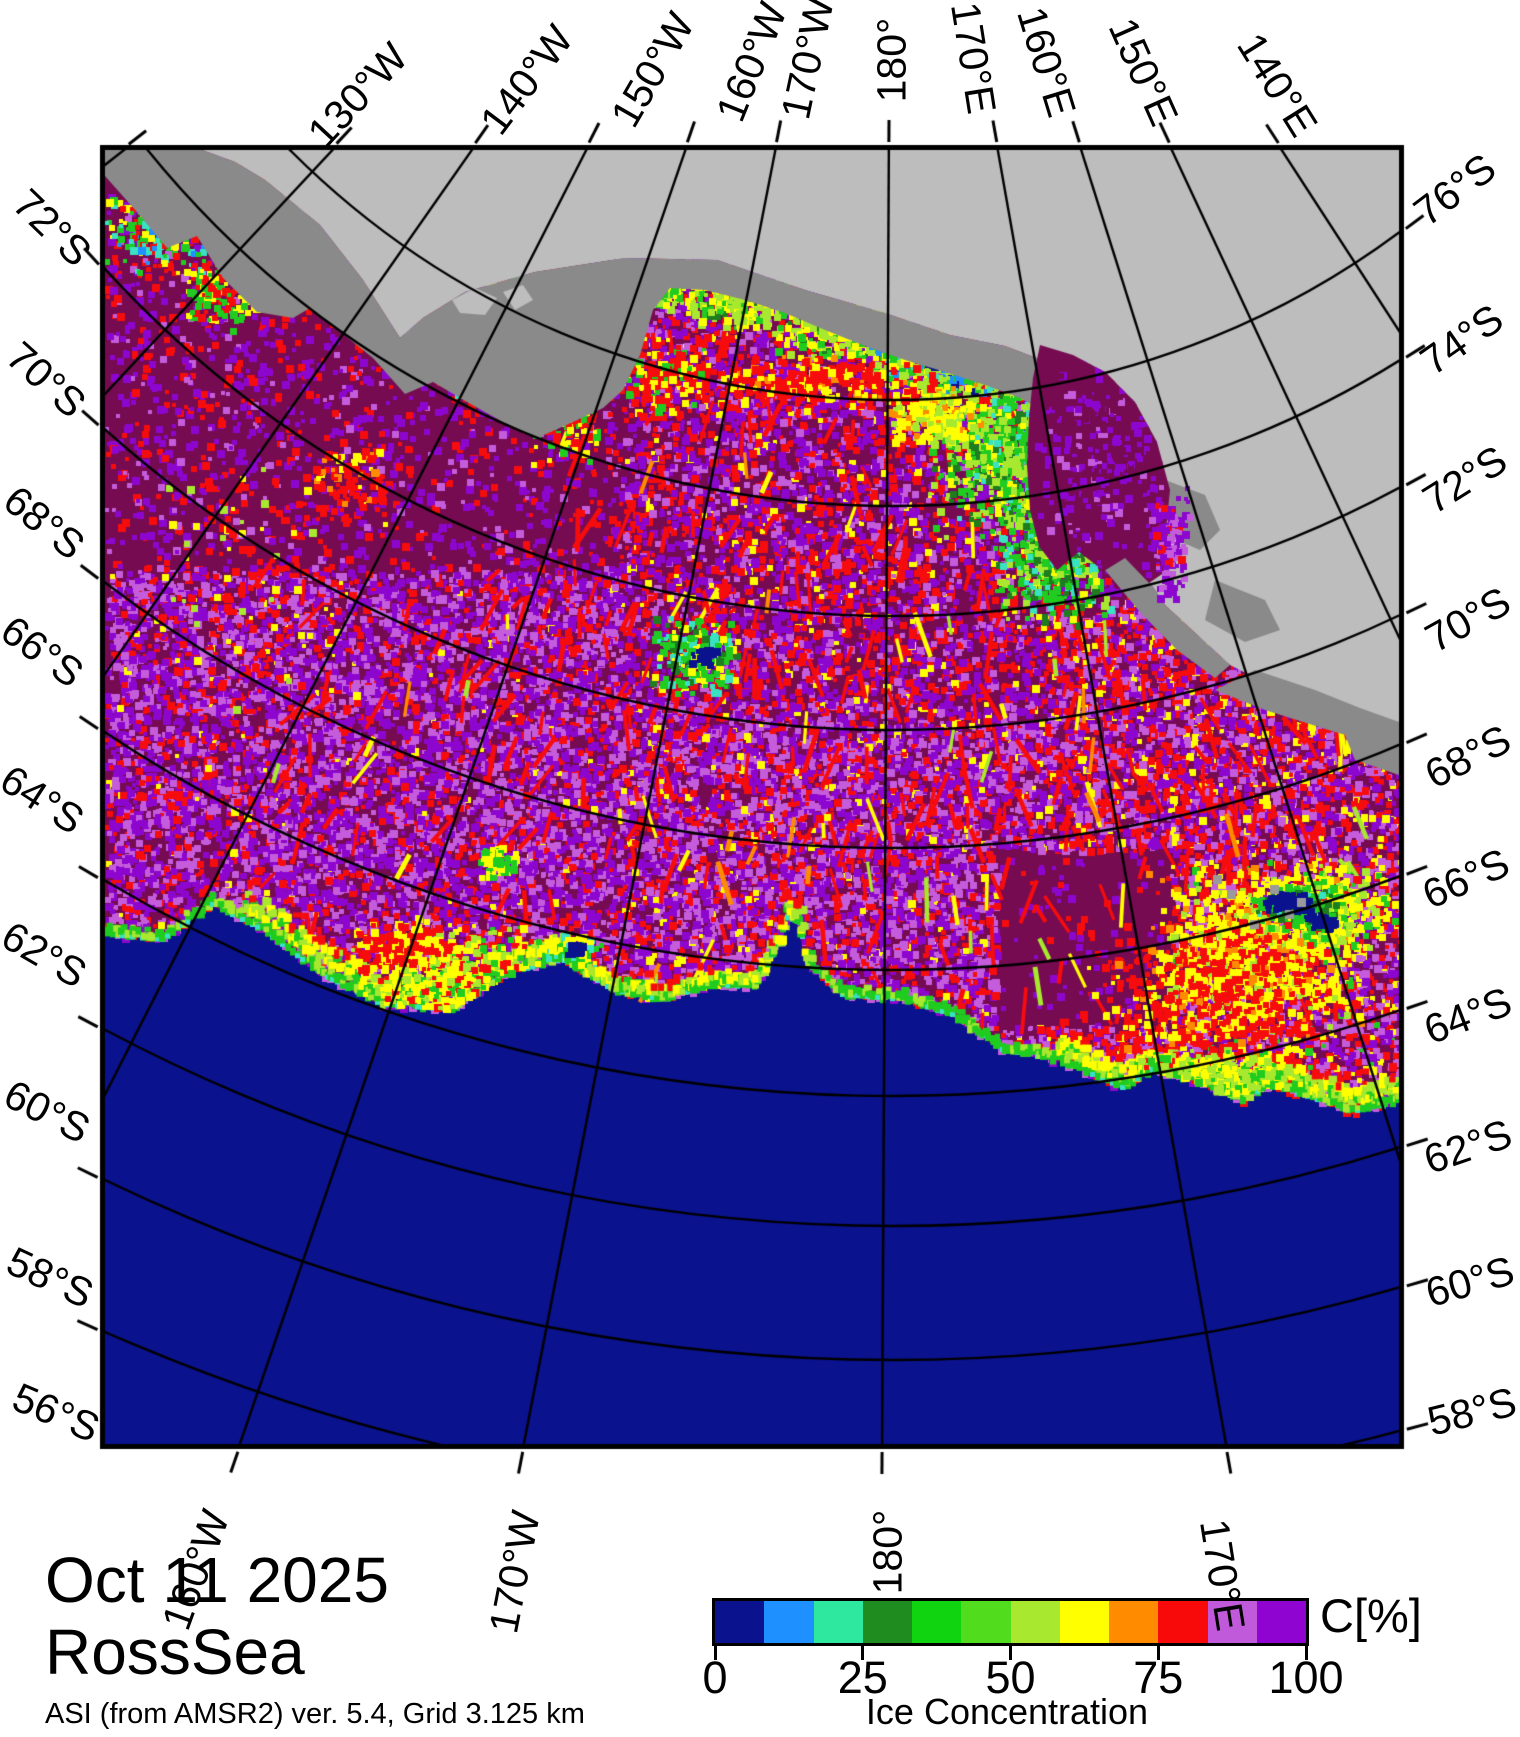  What do you see at coordinates (1371, 1615) in the screenshot?
I see `colorbar-unit-label: C[%]` at bounding box center [1371, 1615].